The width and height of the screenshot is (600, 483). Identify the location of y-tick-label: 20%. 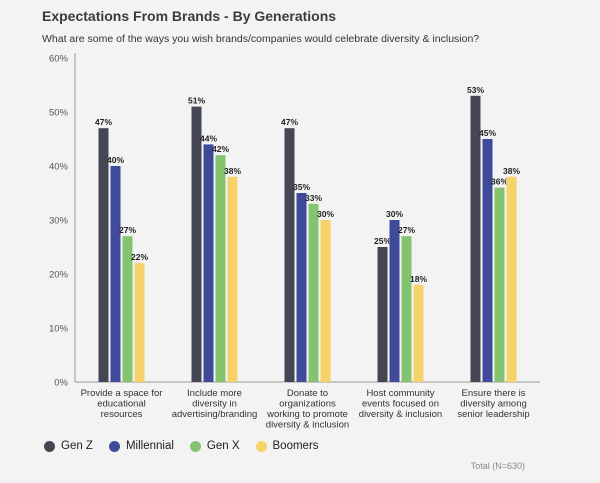
(59, 275).